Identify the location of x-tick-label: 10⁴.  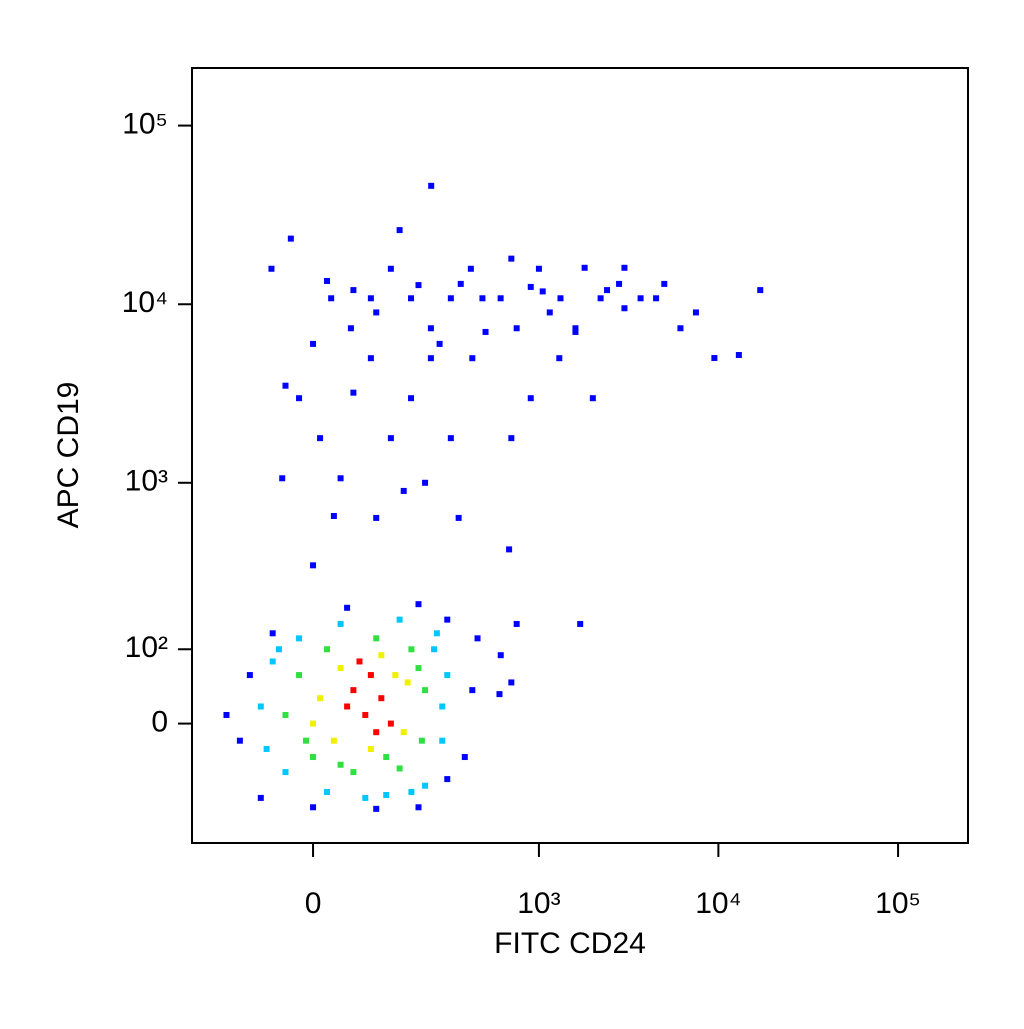
(718, 903).